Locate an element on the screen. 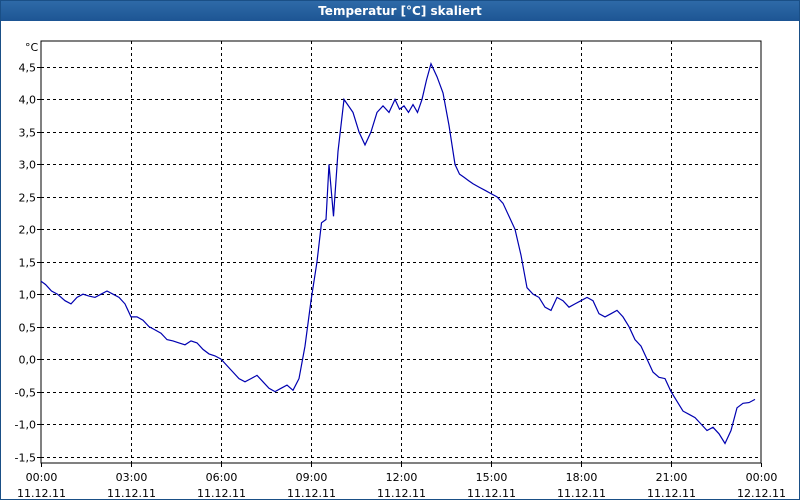 This screenshot has width=800, height=500. y-tick-label: 4,5 is located at coordinates (28, 68).